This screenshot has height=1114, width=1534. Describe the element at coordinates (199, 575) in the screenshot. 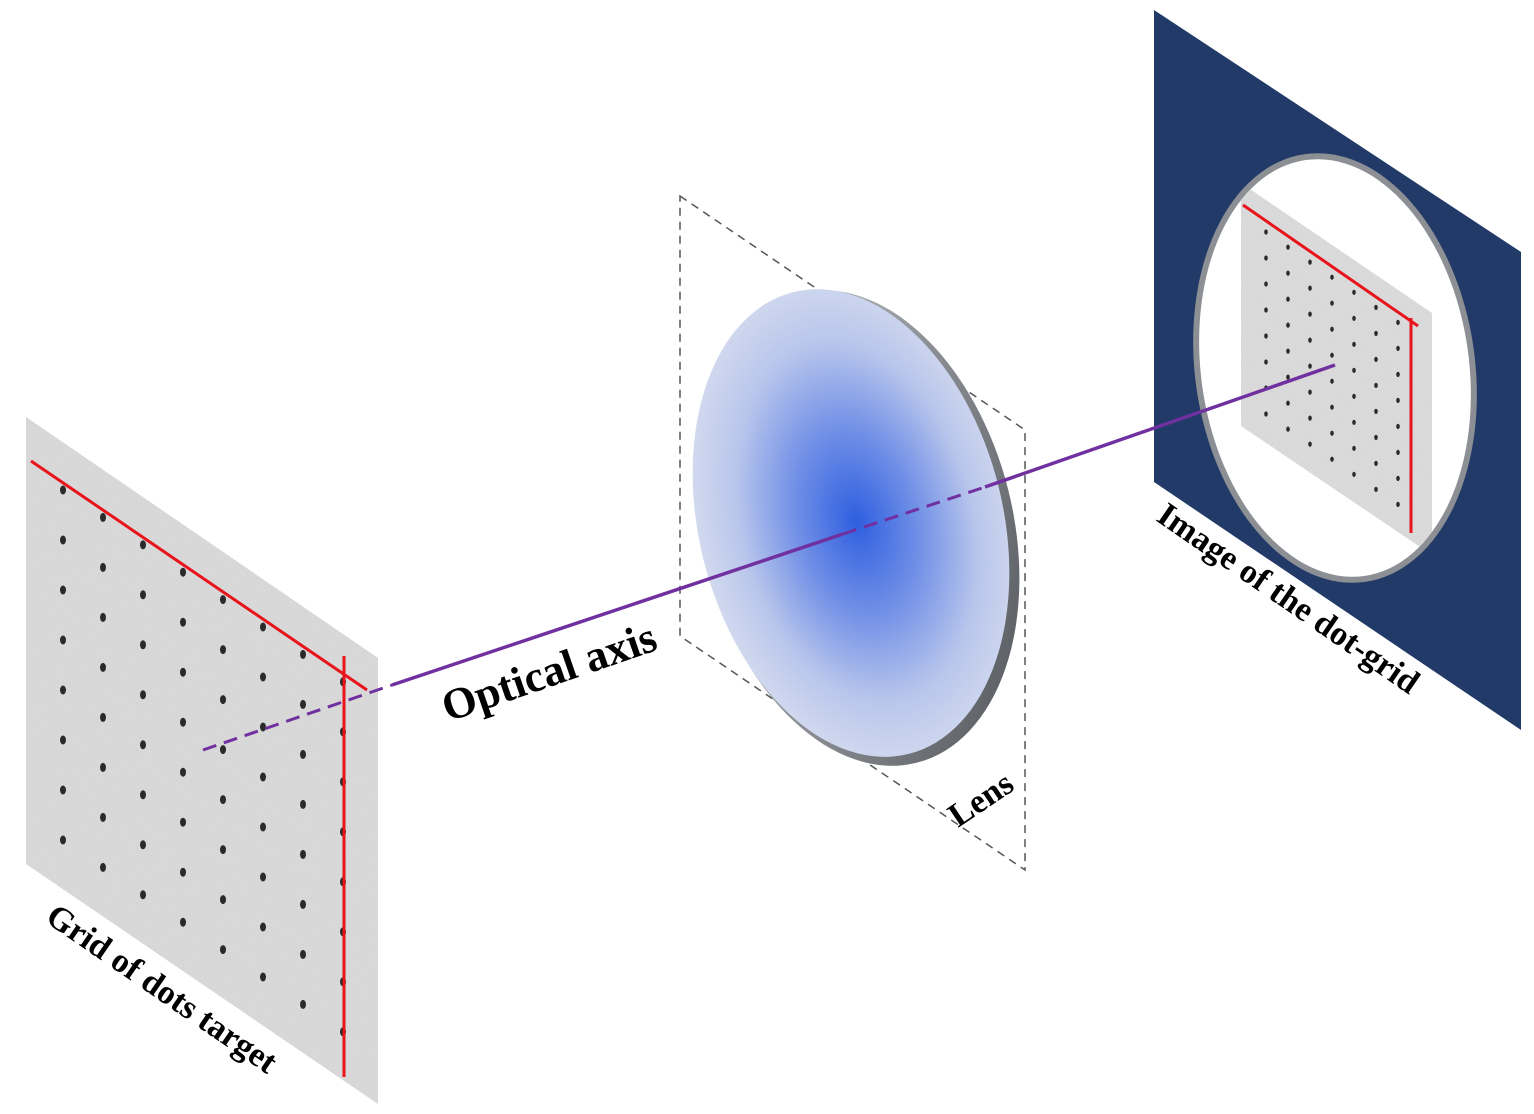

I see `target-red-line-top` at that location.